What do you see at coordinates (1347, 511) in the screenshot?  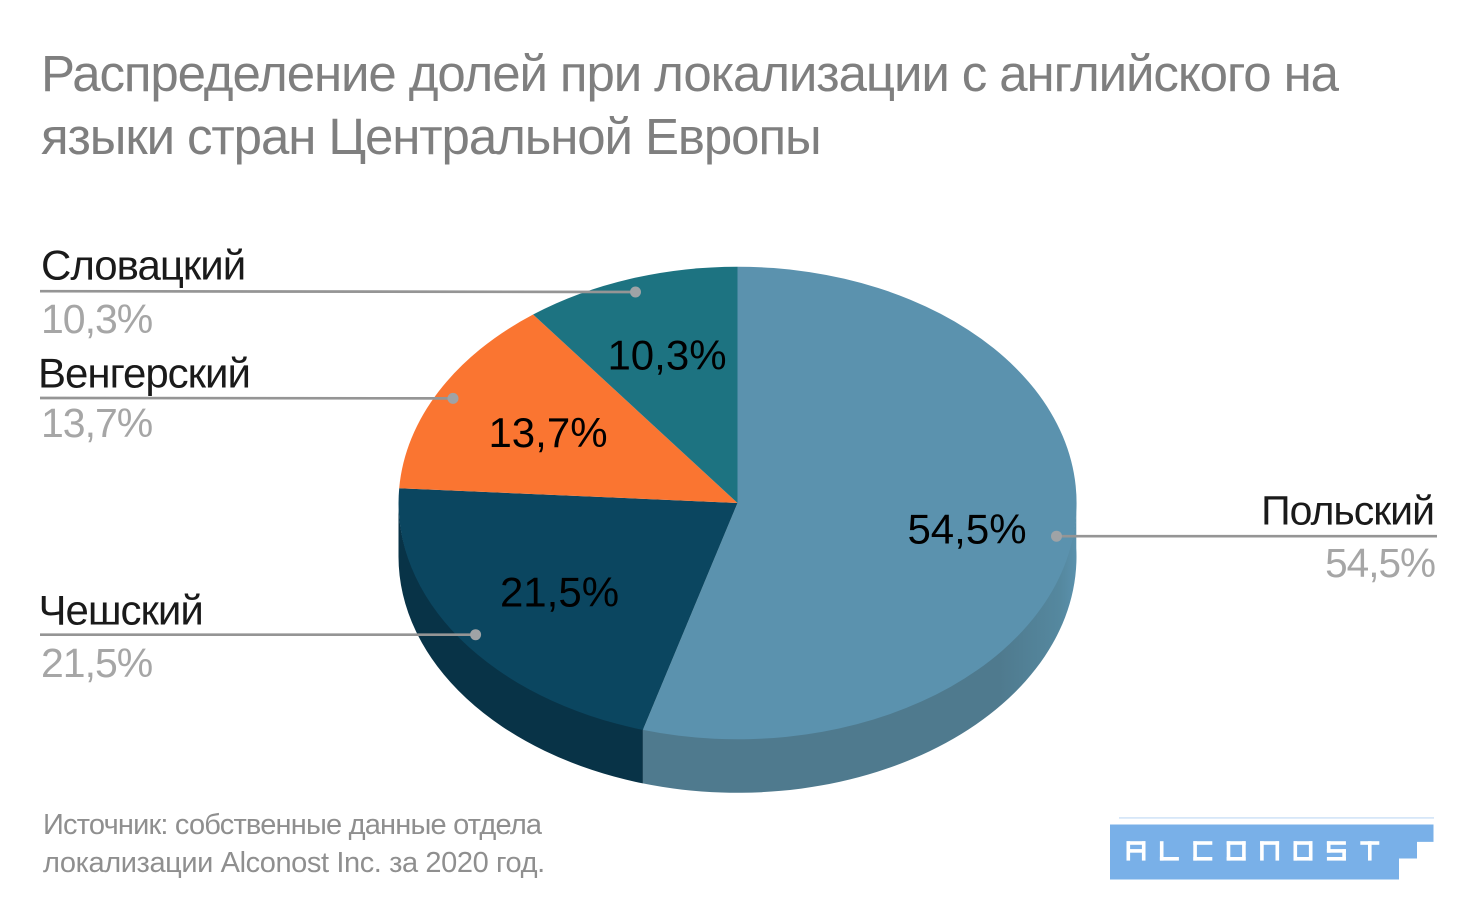 I see `svg-text: Польский` at bounding box center [1347, 511].